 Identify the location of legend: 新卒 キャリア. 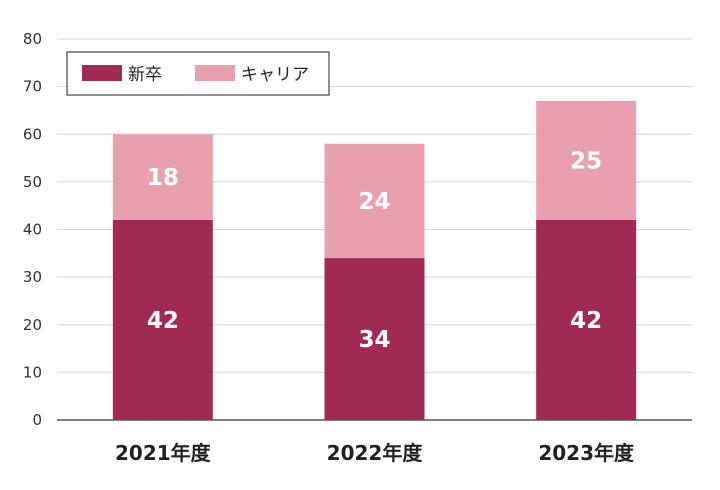
(198, 73).